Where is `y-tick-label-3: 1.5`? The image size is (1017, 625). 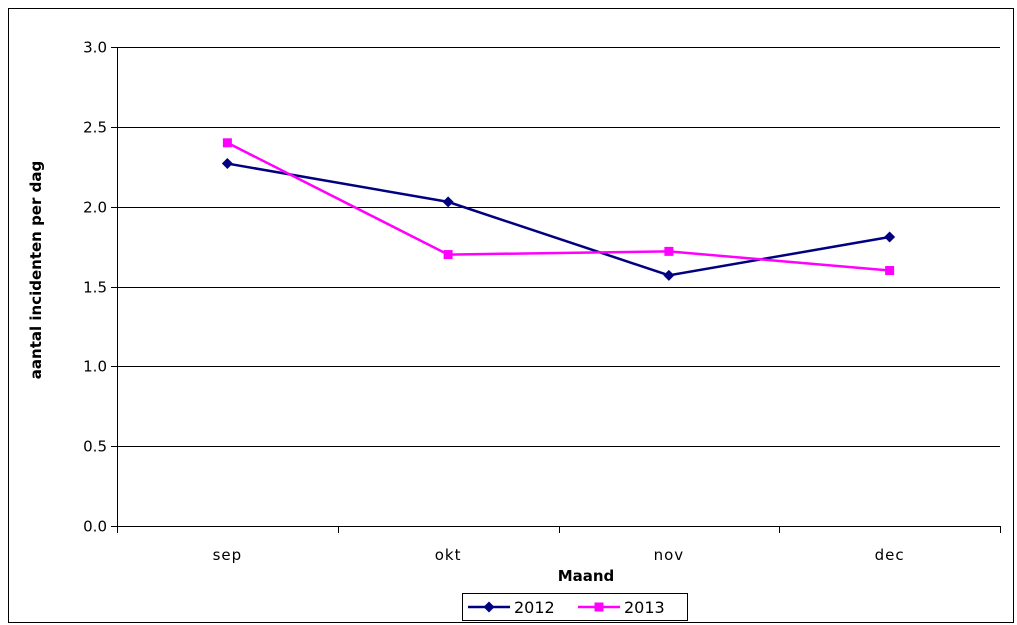 y-tick-label-3: 1.5 is located at coordinates (95, 288).